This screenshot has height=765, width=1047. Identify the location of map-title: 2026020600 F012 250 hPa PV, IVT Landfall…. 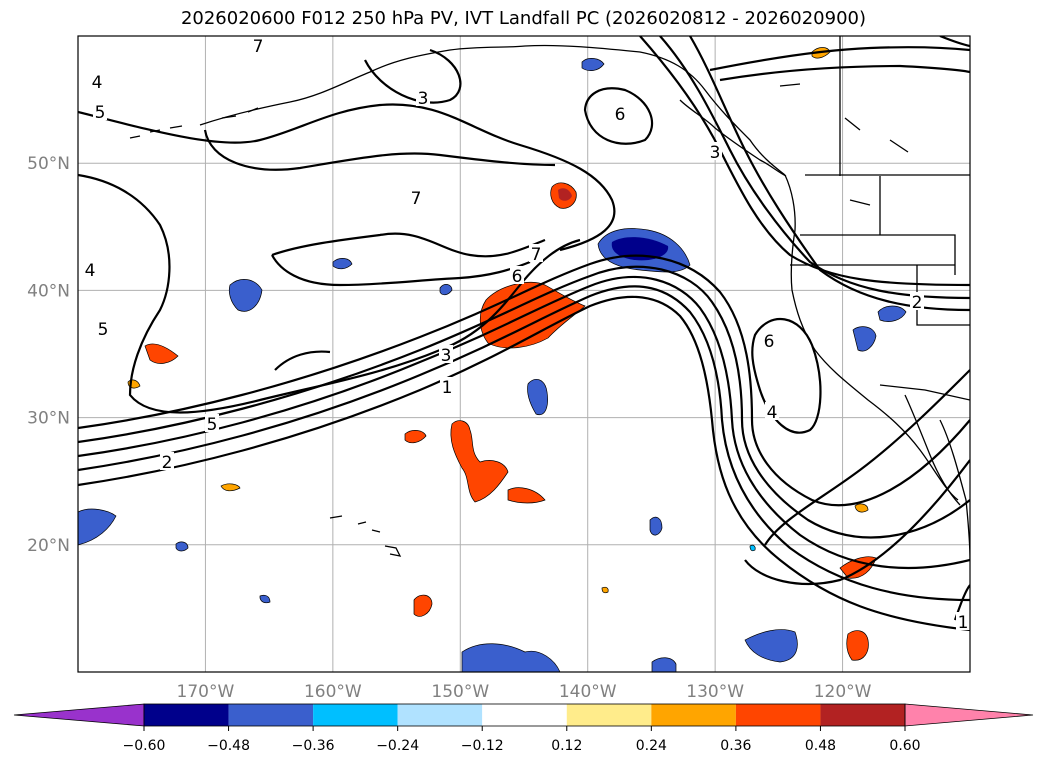
(523, 18).